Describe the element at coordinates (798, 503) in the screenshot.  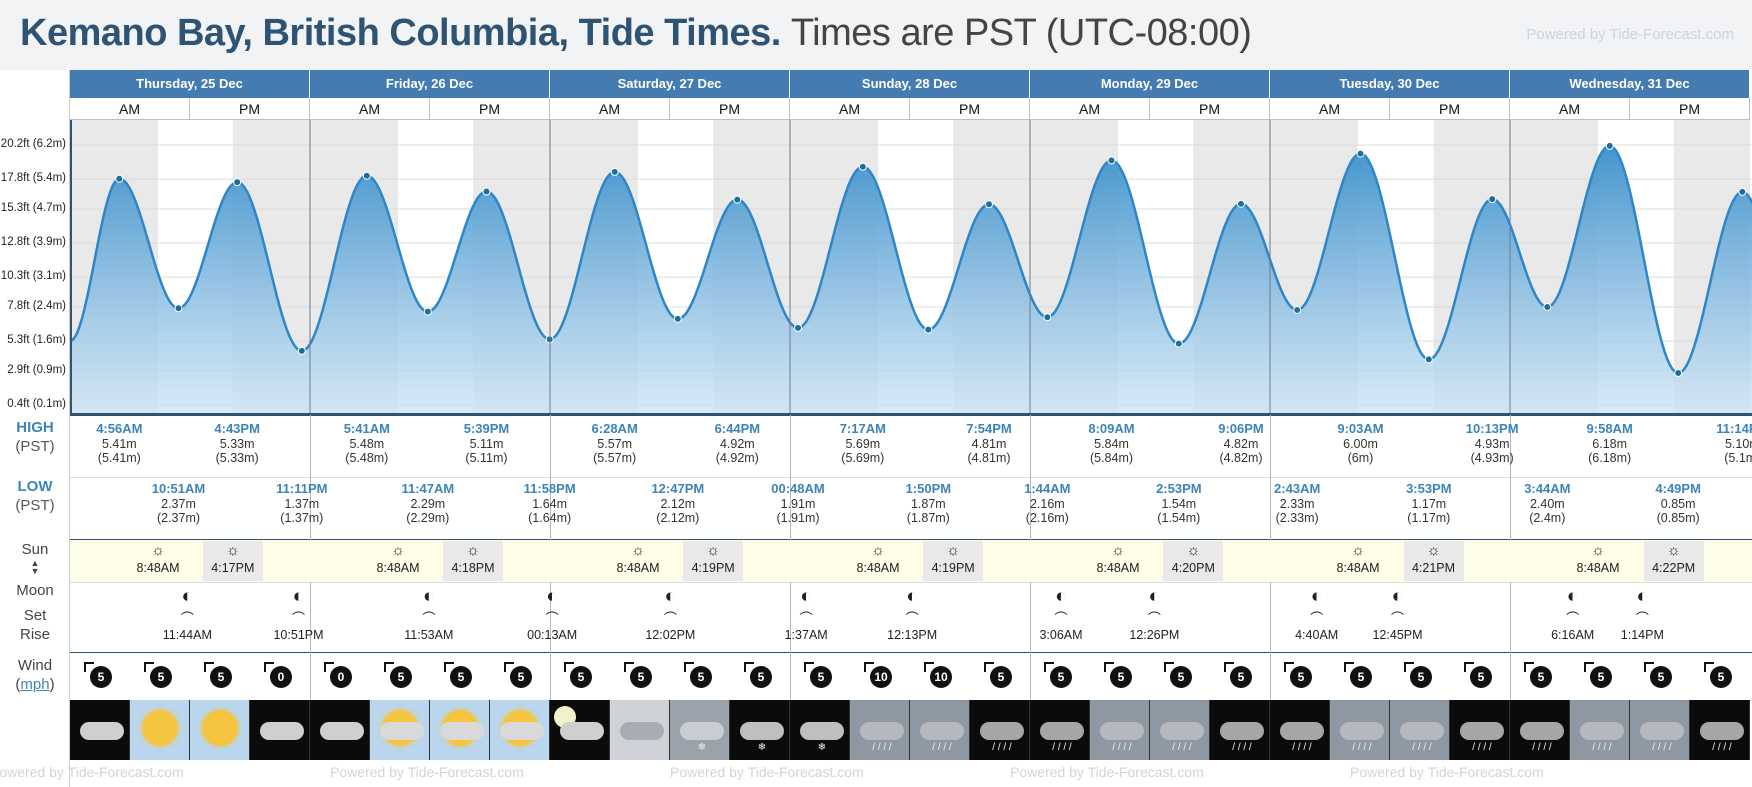
I see `low-tide-entry: 00:48AM 1.91m (1.91m)` at that location.